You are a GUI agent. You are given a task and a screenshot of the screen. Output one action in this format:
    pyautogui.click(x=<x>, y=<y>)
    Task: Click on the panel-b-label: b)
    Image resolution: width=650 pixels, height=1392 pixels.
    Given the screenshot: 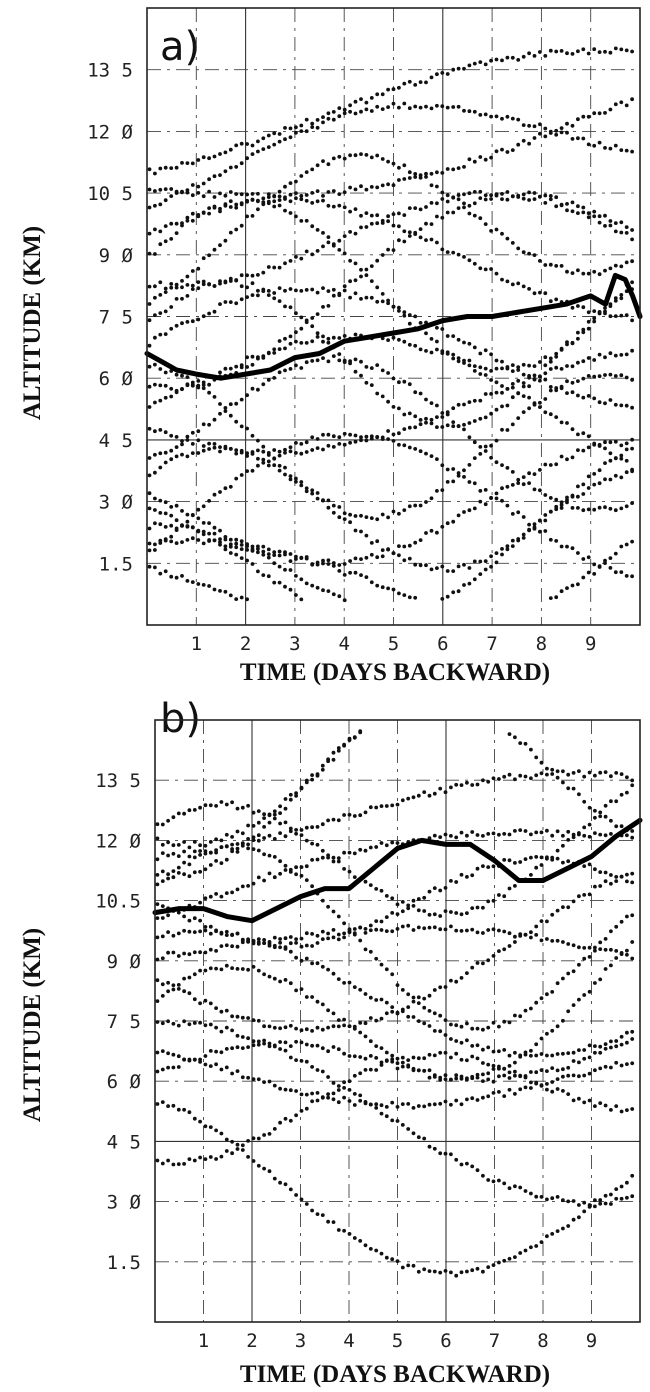 What is the action you would take?
    pyautogui.click(x=180, y=719)
    